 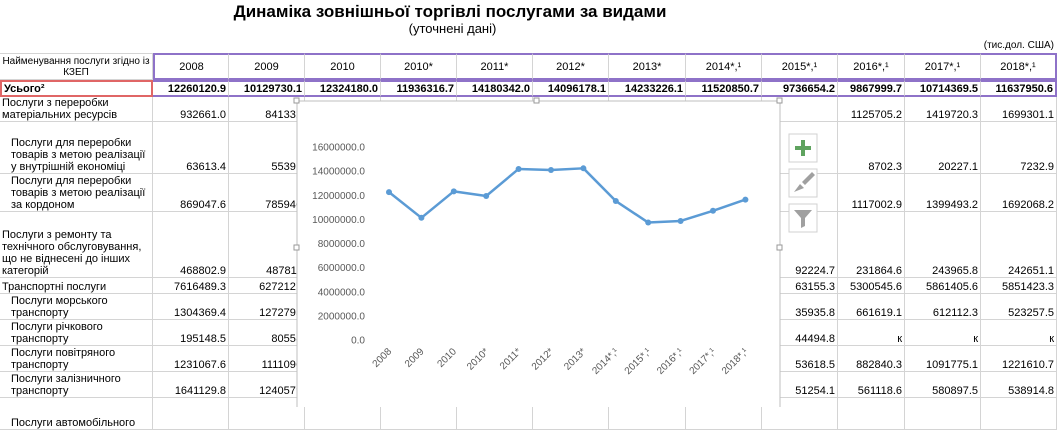 I want to click on total-value: 14180342.0, so click(x=495, y=88).